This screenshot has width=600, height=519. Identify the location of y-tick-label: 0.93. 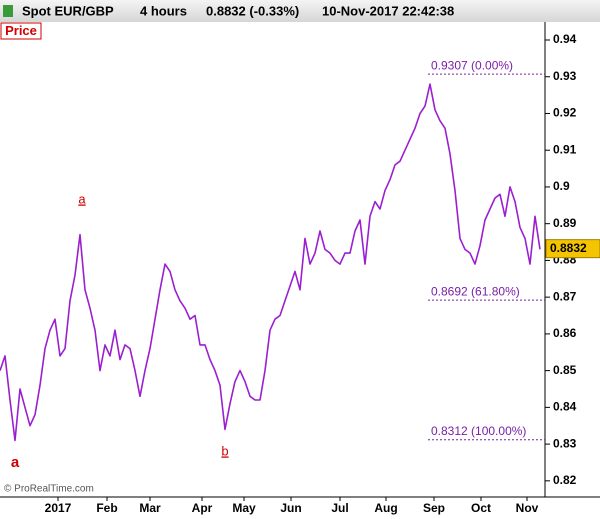
(565, 76).